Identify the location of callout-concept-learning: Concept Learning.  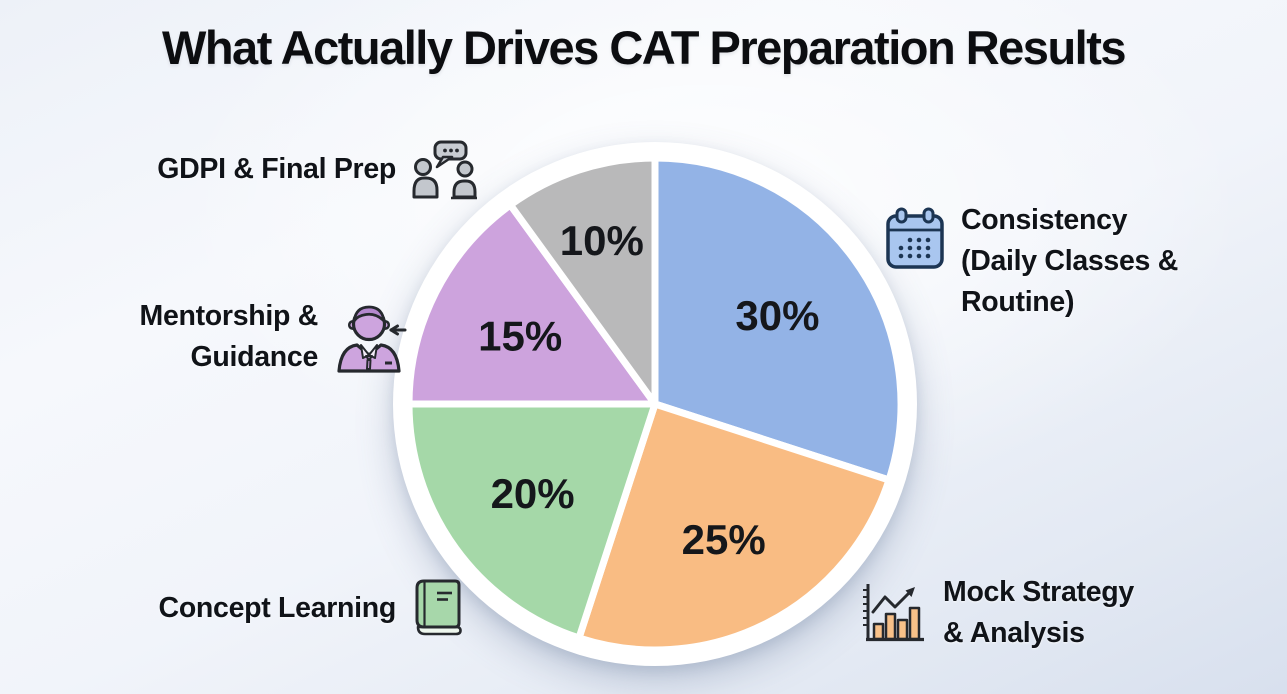
(312, 609).